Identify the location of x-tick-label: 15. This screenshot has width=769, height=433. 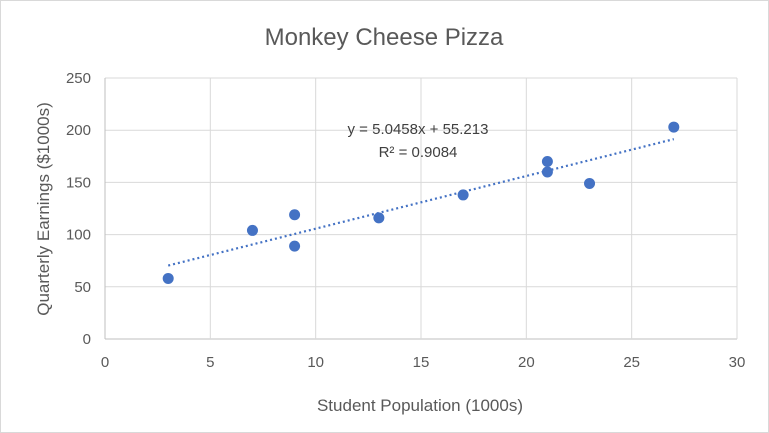
(421, 362).